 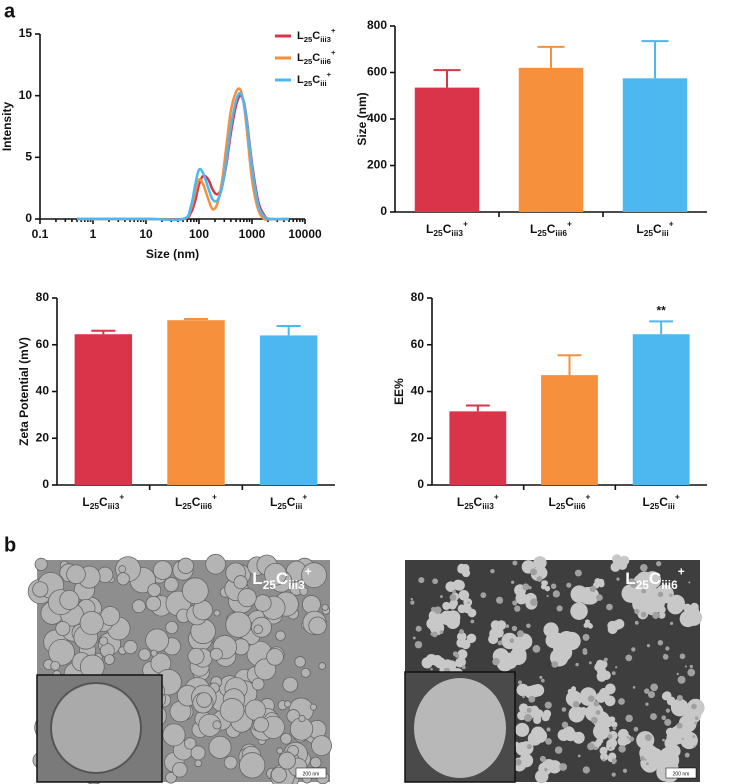 I want to click on x-tick-label: 0.1, so click(x=40, y=234).